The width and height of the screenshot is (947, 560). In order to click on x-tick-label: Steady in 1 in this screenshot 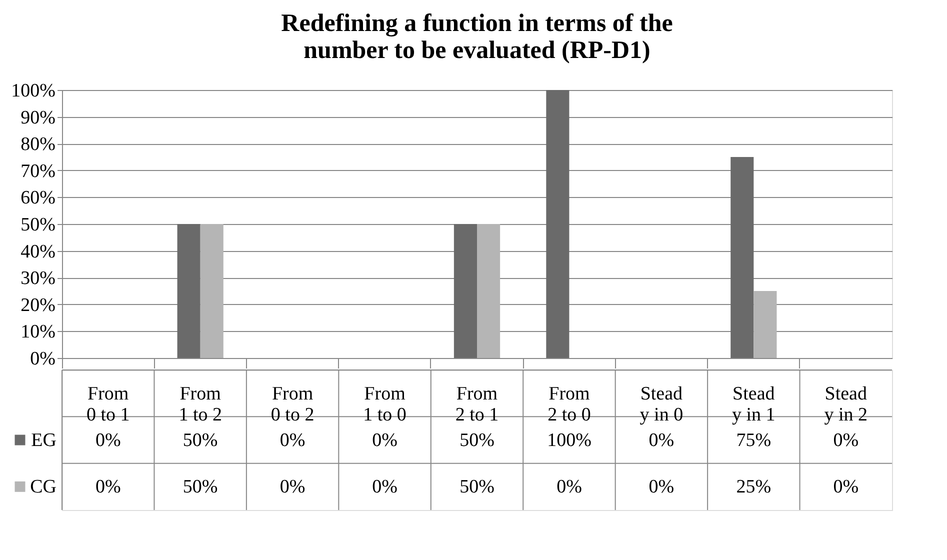, I will do `click(754, 404)`.